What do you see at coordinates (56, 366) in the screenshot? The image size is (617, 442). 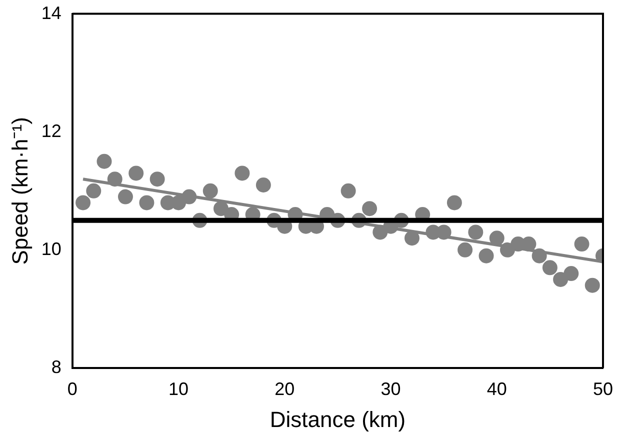 I see `y-tick-label: 8` at bounding box center [56, 366].